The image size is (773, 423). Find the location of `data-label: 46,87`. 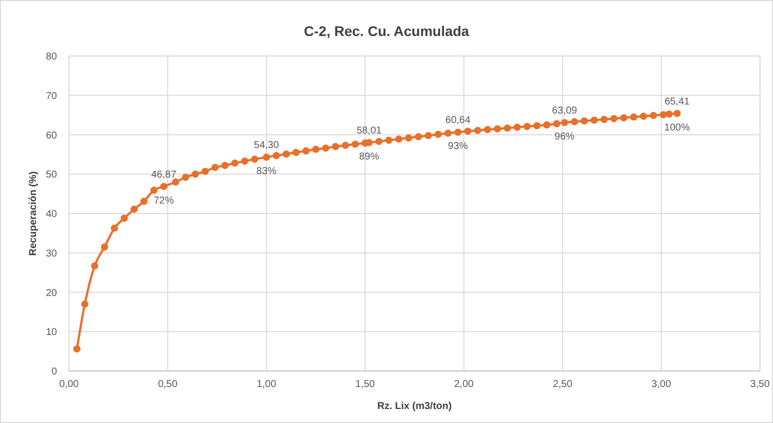

data-label: 46,87 is located at coordinates (164, 174).